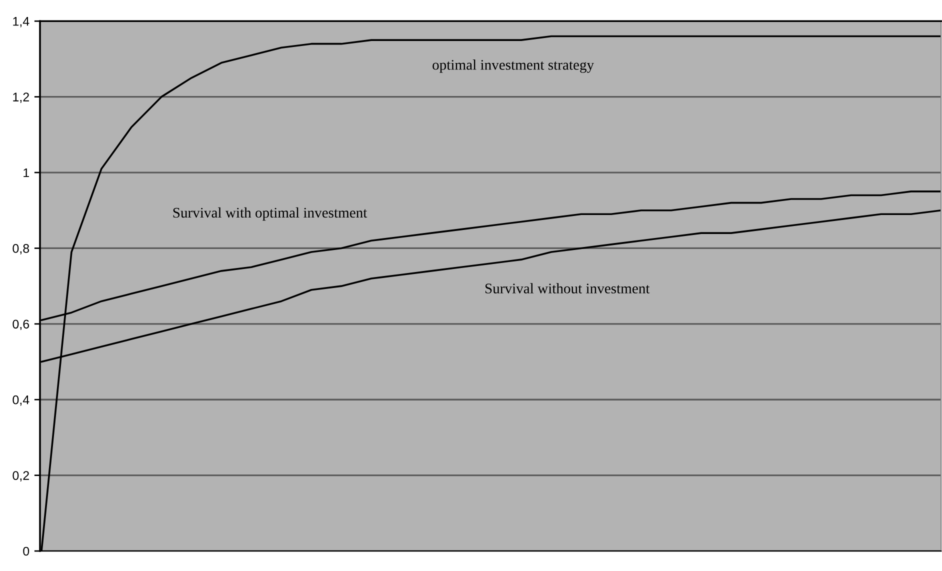 This screenshot has width=942, height=571. What do you see at coordinates (21, 22) in the screenshot?
I see `y-tick-label: 1,4` at bounding box center [21, 22].